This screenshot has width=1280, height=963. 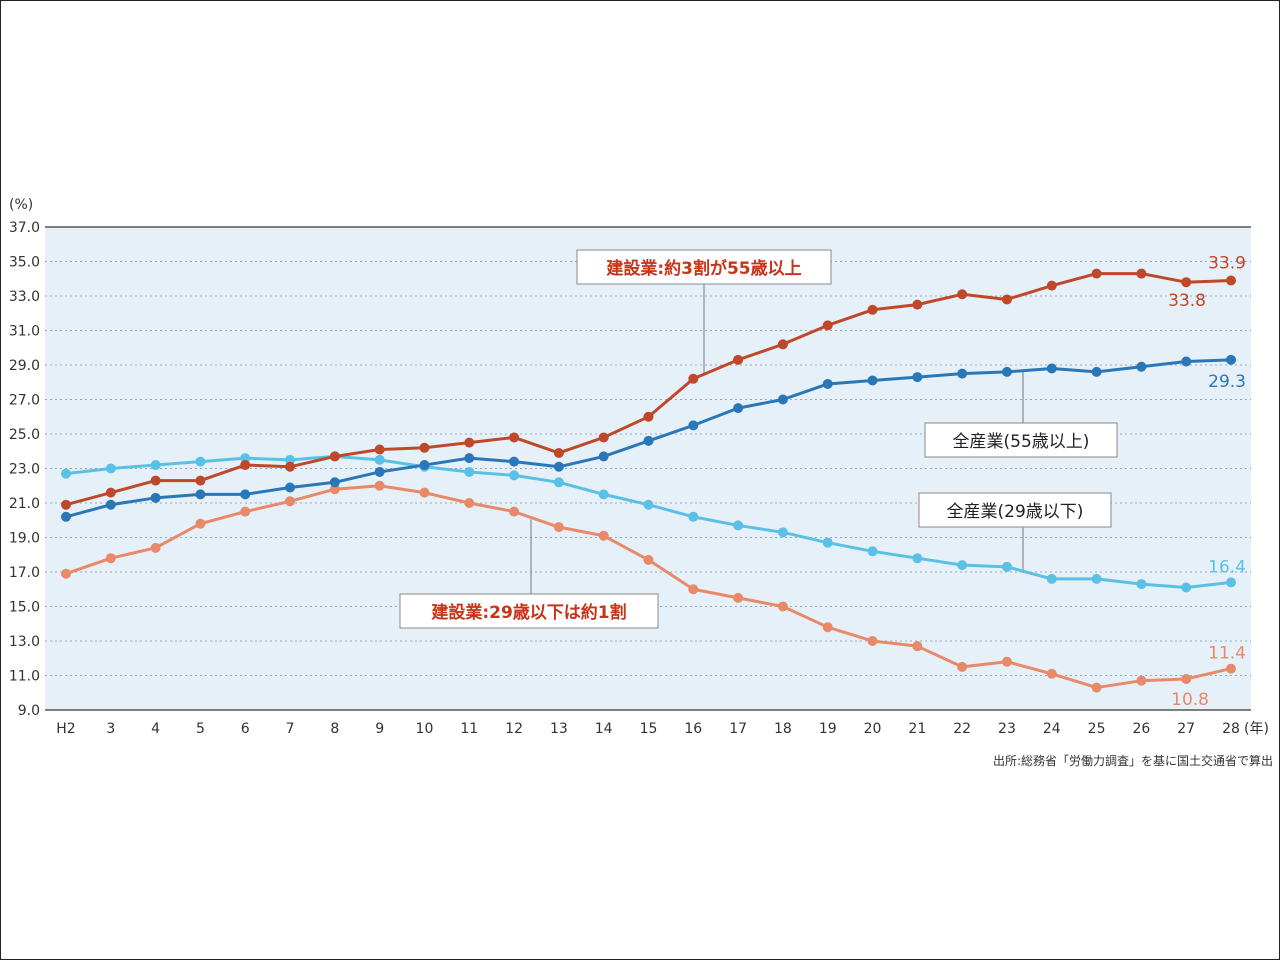 I want to click on x-tick-label: 9, so click(x=379, y=729).